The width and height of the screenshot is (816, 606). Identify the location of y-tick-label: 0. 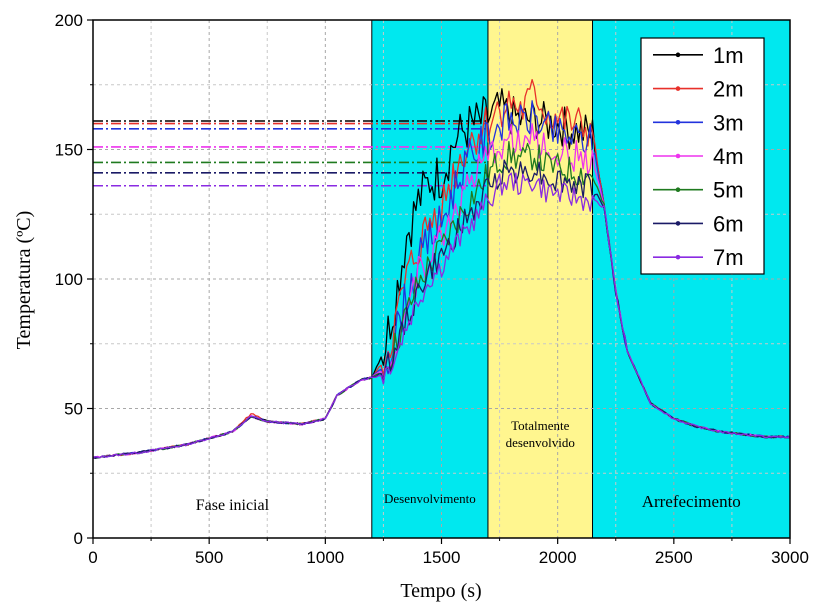
(78, 538).